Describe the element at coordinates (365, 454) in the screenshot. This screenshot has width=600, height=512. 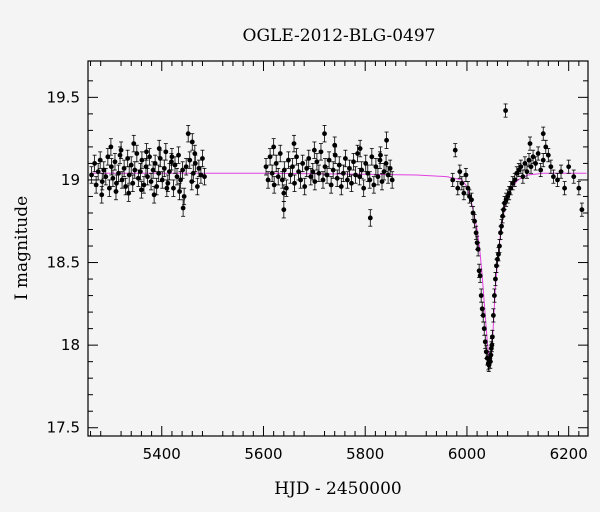
I see `x-tick-label: 5800` at that location.